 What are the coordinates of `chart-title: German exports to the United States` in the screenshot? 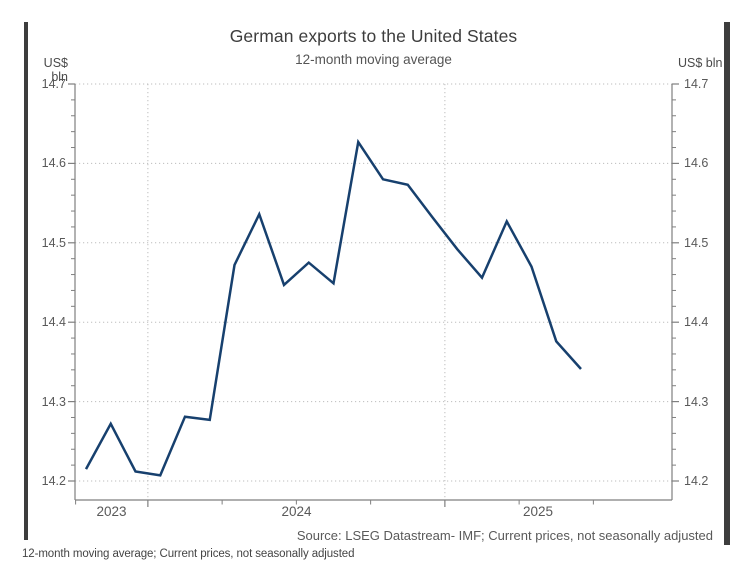 It's located at (373, 36).